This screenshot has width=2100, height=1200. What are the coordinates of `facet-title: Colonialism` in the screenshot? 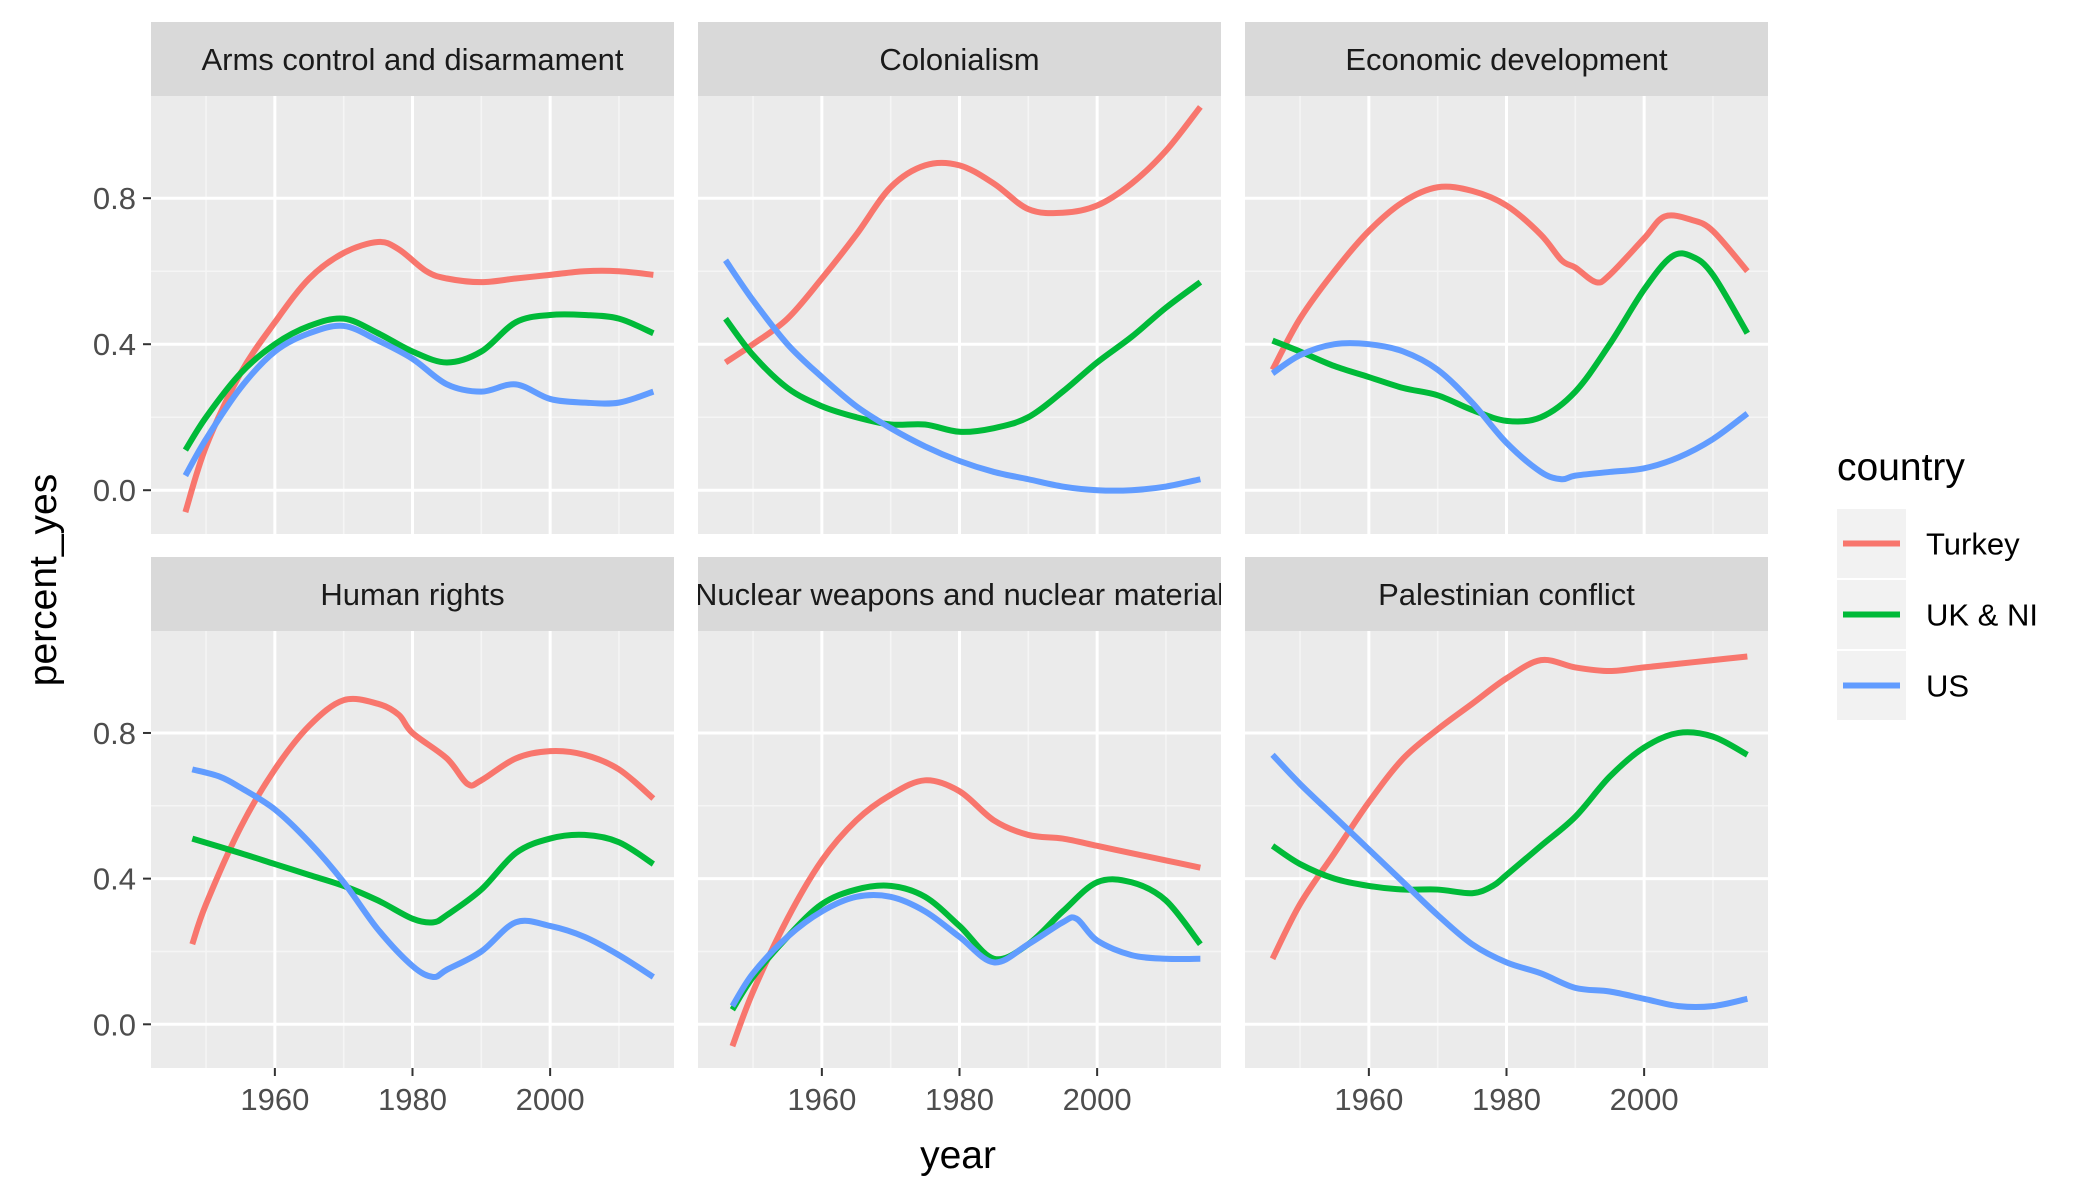 It's located at (959, 59).